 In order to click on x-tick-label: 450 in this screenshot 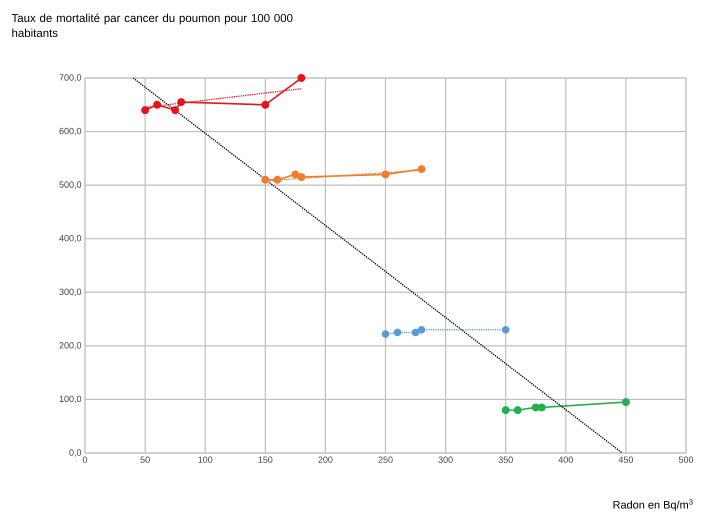, I will do `click(626, 459)`.